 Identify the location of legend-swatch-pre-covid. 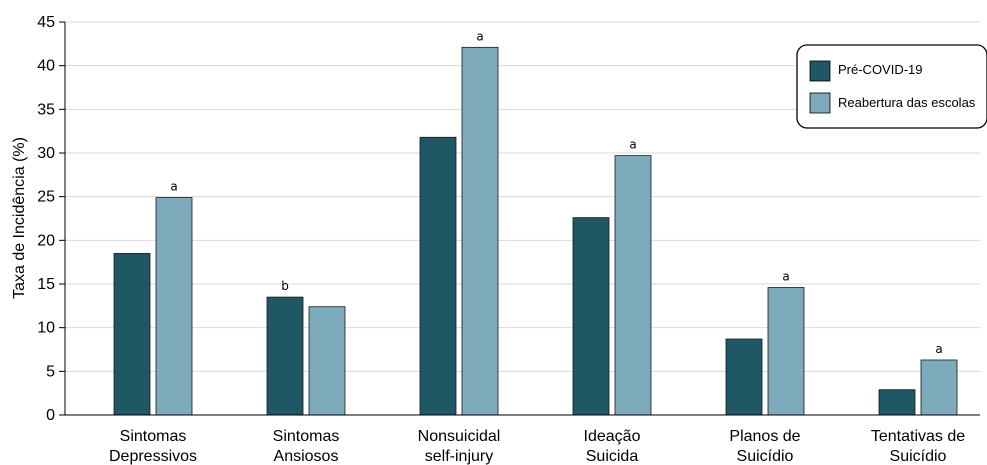
(820, 71).